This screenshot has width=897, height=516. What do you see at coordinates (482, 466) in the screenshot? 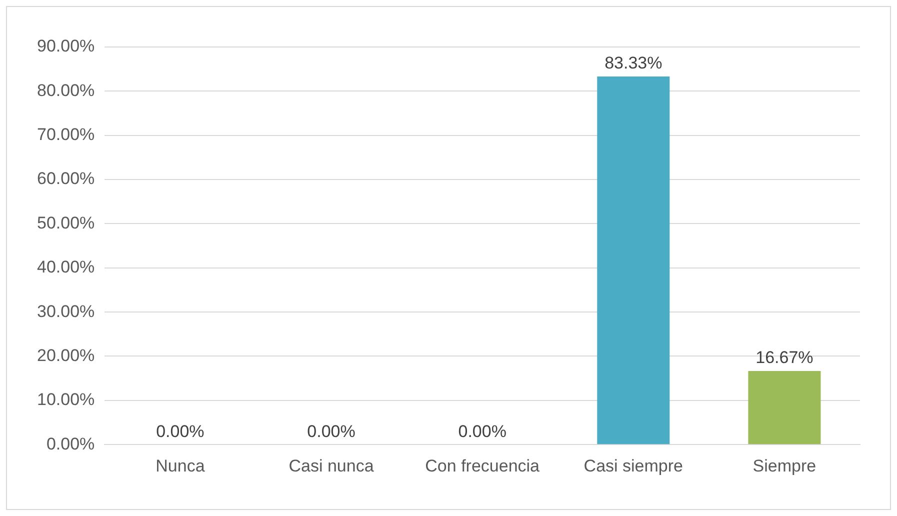
I see `x-tick-label: Con frecuencia` at bounding box center [482, 466].